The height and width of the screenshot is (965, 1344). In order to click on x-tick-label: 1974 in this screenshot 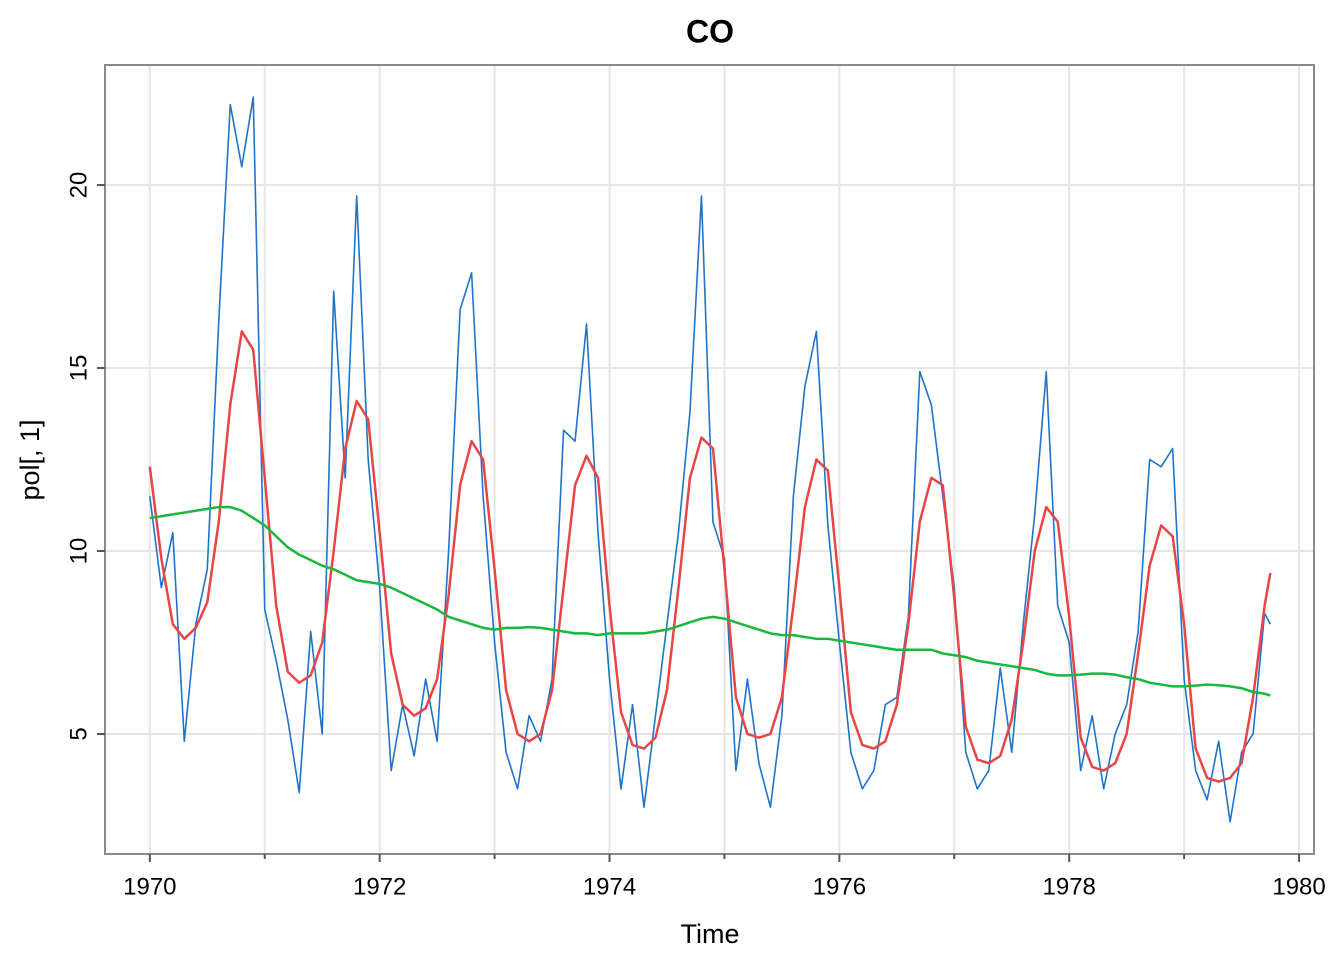, I will do `click(609, 886)`.